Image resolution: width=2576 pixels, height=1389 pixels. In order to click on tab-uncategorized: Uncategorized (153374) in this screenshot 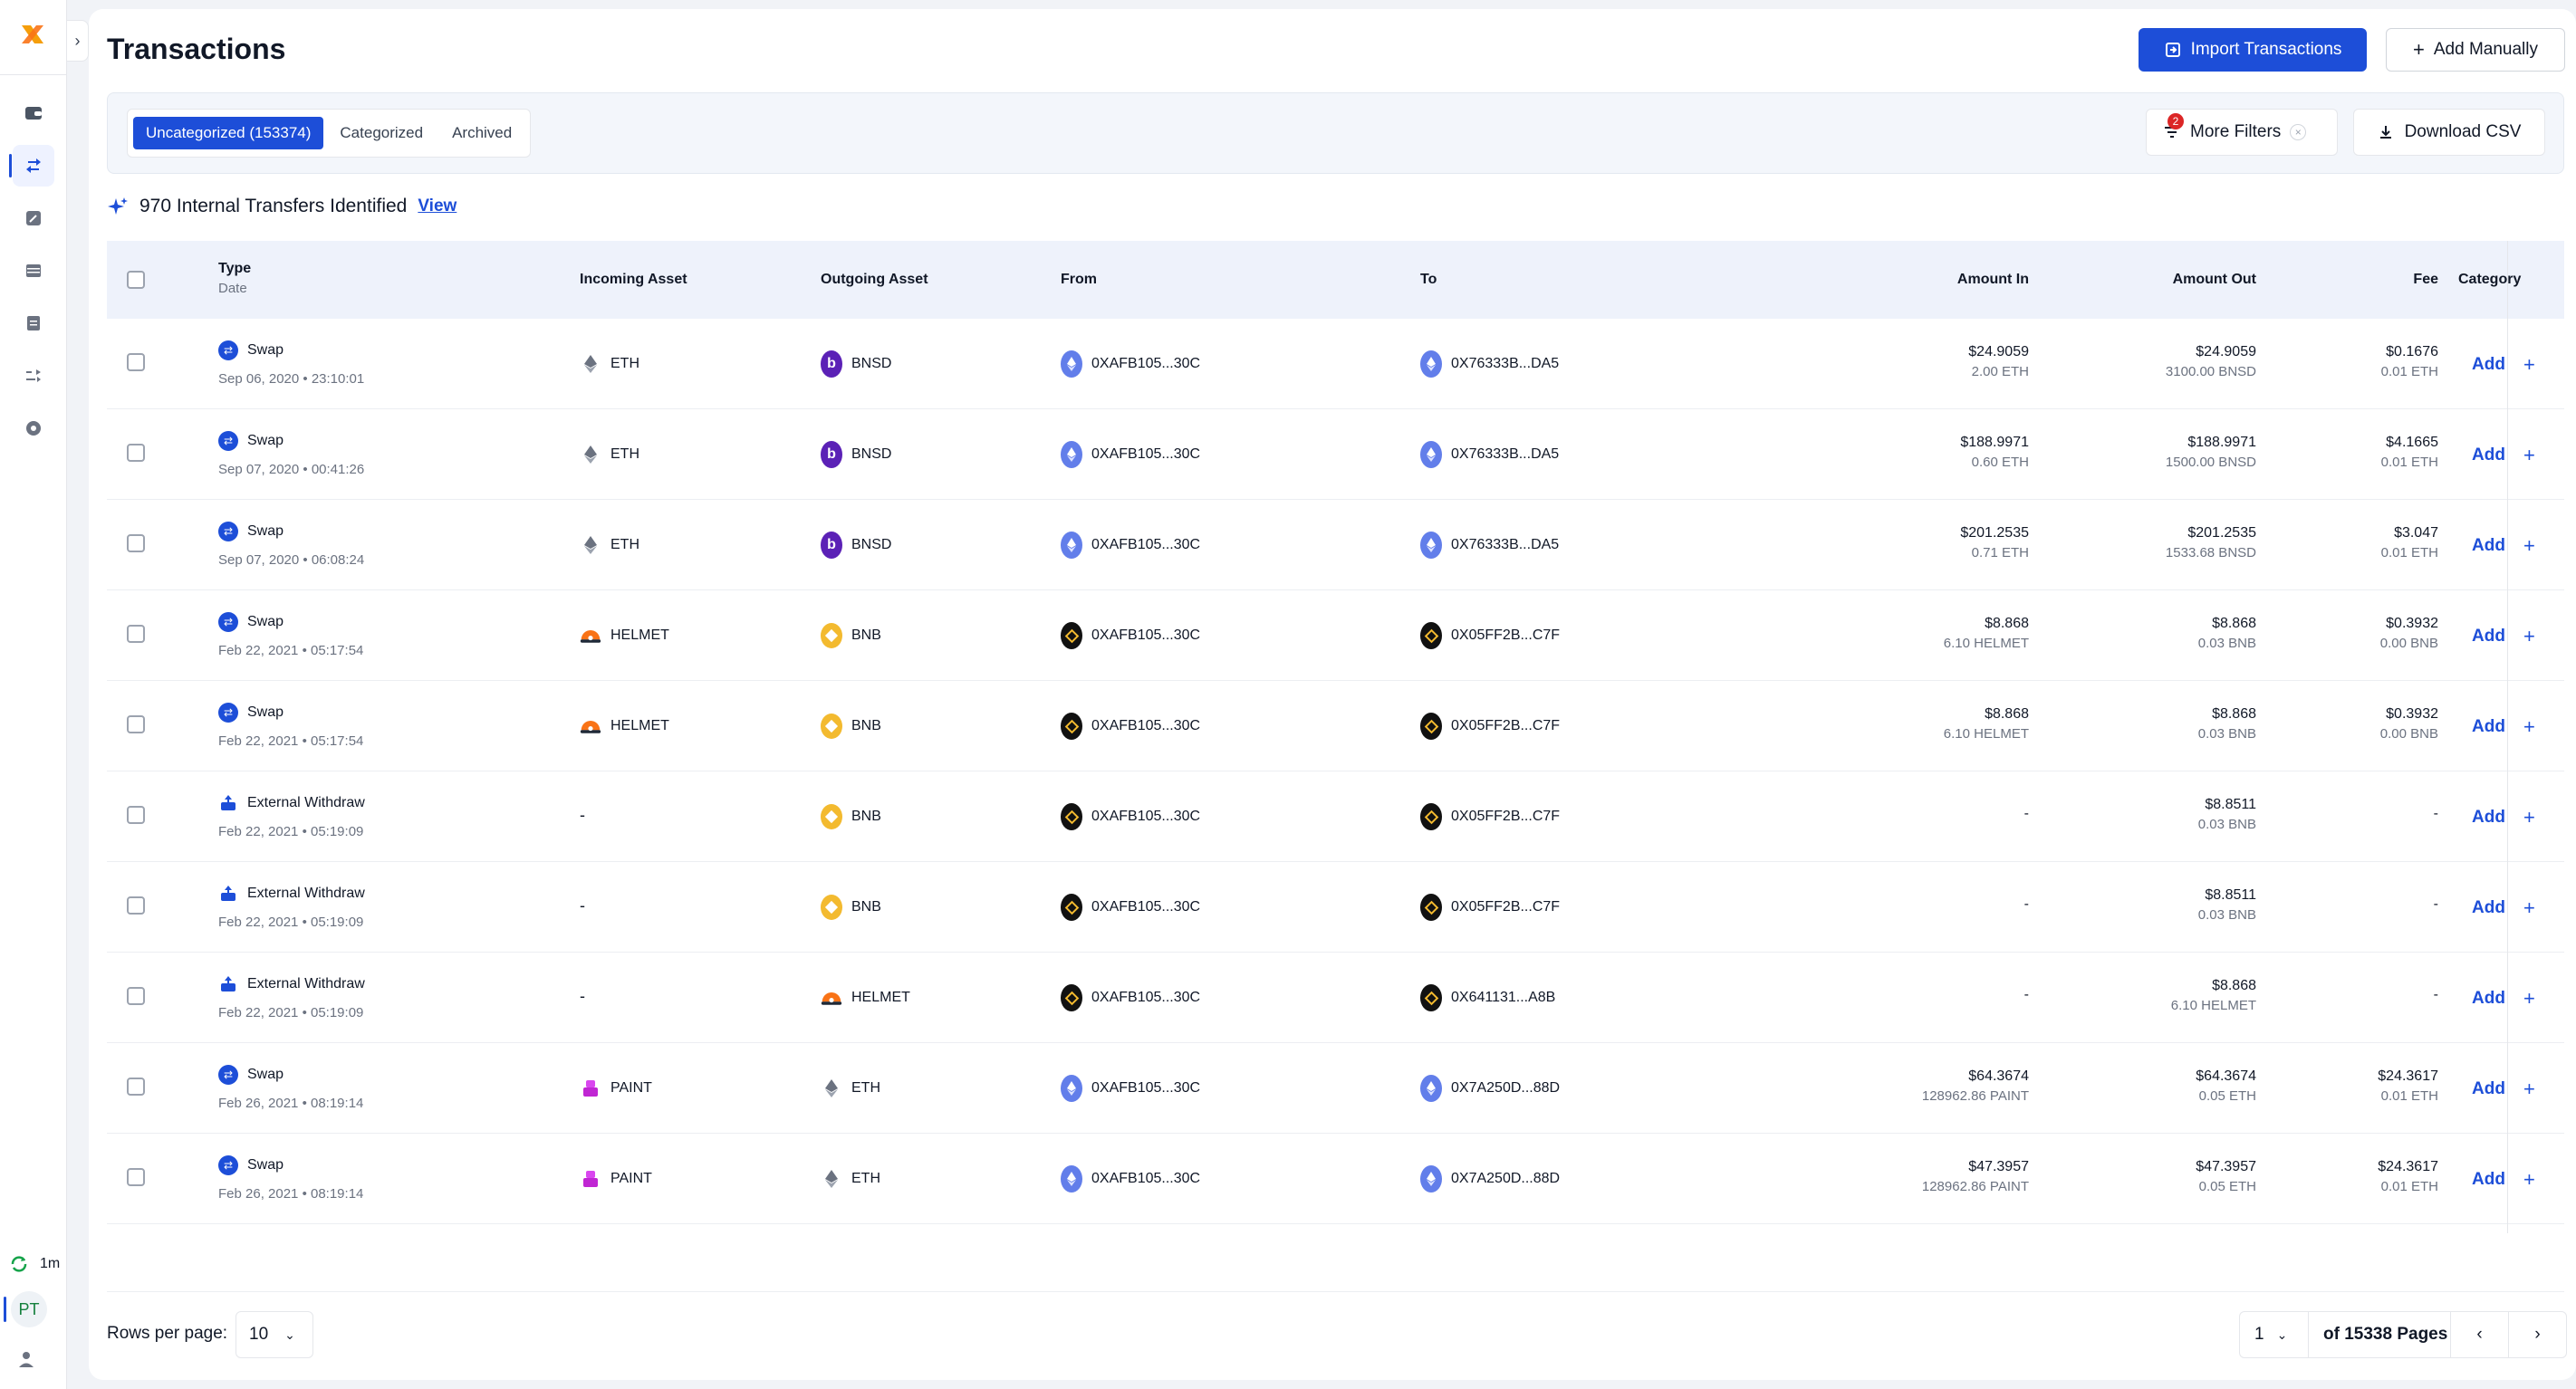, I will do `click(228, 133)`.